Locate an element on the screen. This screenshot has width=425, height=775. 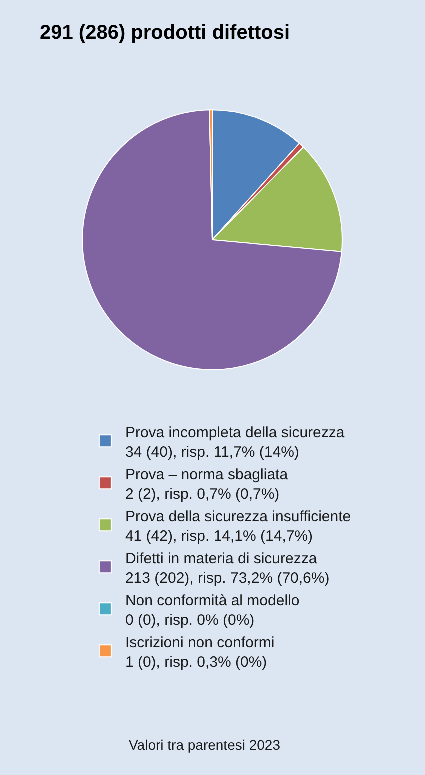
text: Valori tra parentesi 2023 is located at coordinates (205, 745).